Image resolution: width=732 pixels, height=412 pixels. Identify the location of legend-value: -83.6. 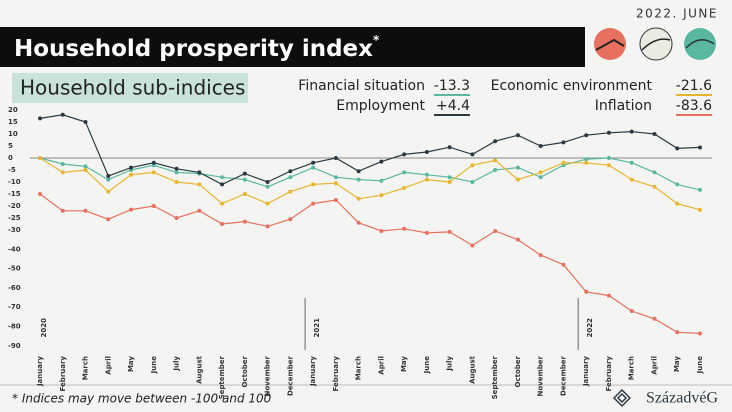
(694, 106).